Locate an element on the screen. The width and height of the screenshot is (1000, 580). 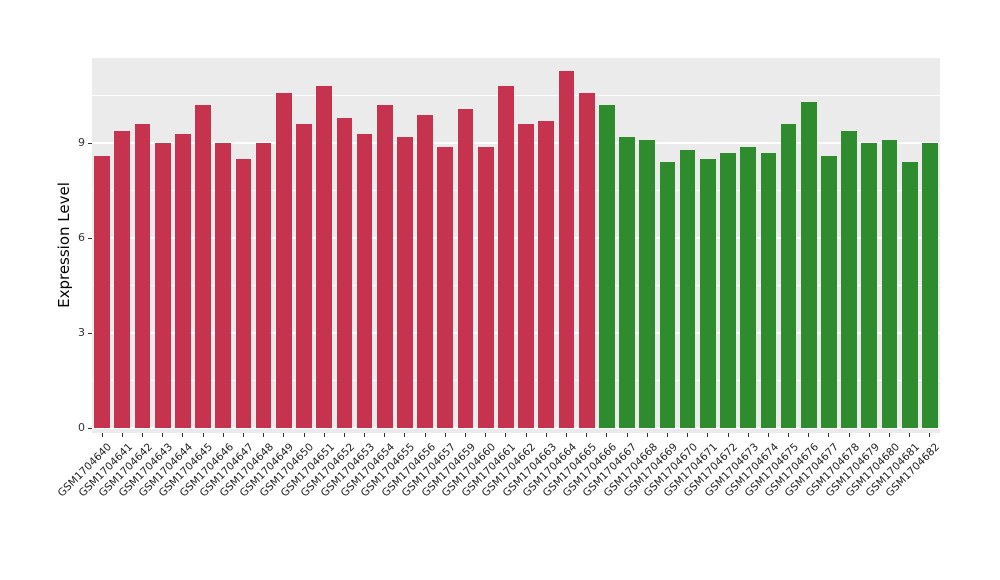
y-tick-label: 9 is located at coordinates (81, 143).